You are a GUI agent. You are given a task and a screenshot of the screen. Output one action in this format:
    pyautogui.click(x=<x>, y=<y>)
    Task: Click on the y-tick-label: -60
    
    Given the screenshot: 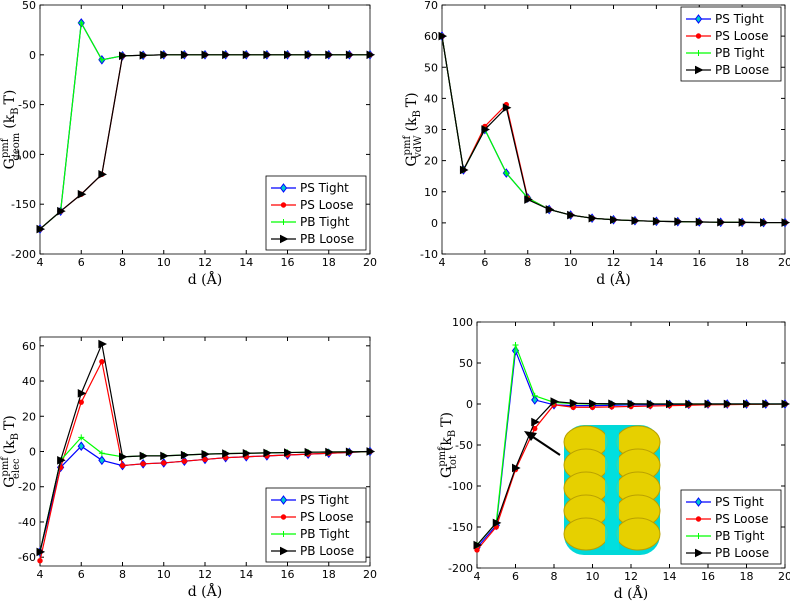 What is the action you would take?
    pyautogui.click(x=27, y=557)
    